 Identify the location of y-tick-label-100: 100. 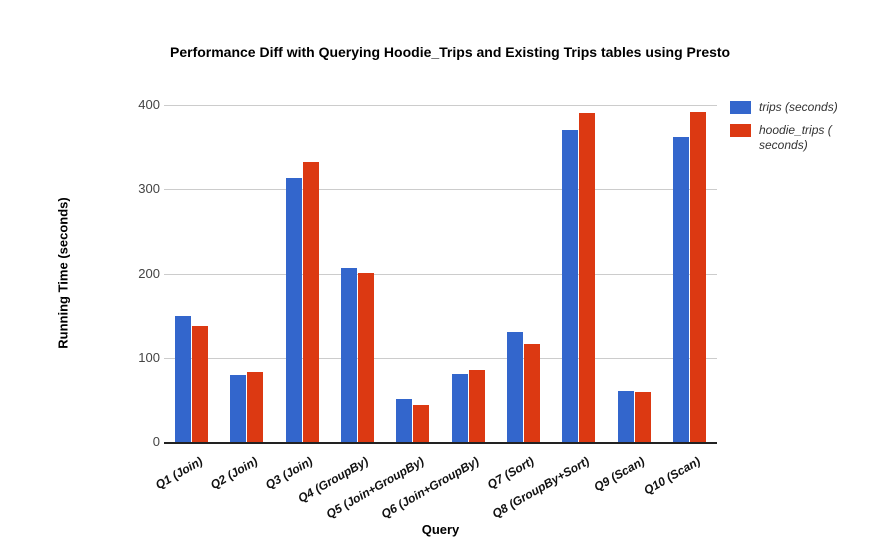
(149, 357).